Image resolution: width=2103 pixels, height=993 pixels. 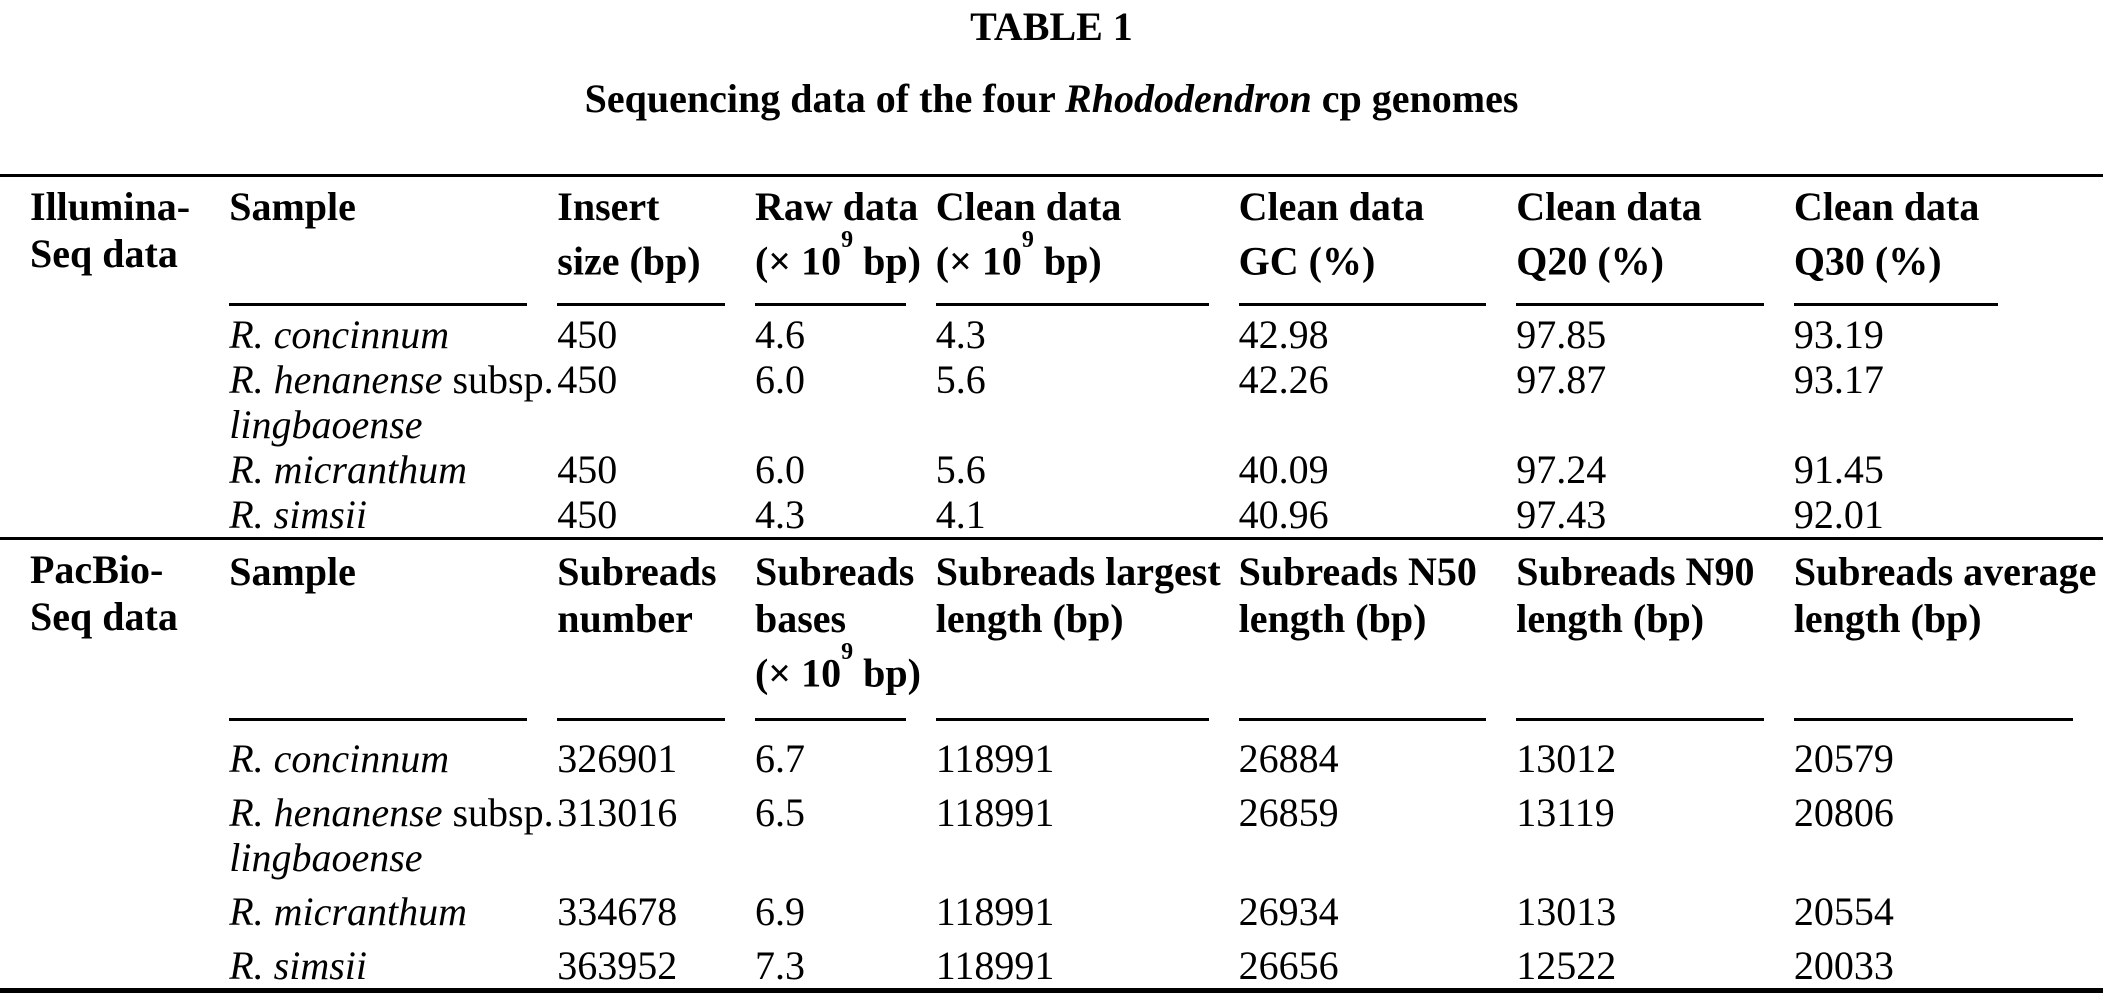 I want to click on sample-cell: R. concinnum, so click(x=339, y=335).